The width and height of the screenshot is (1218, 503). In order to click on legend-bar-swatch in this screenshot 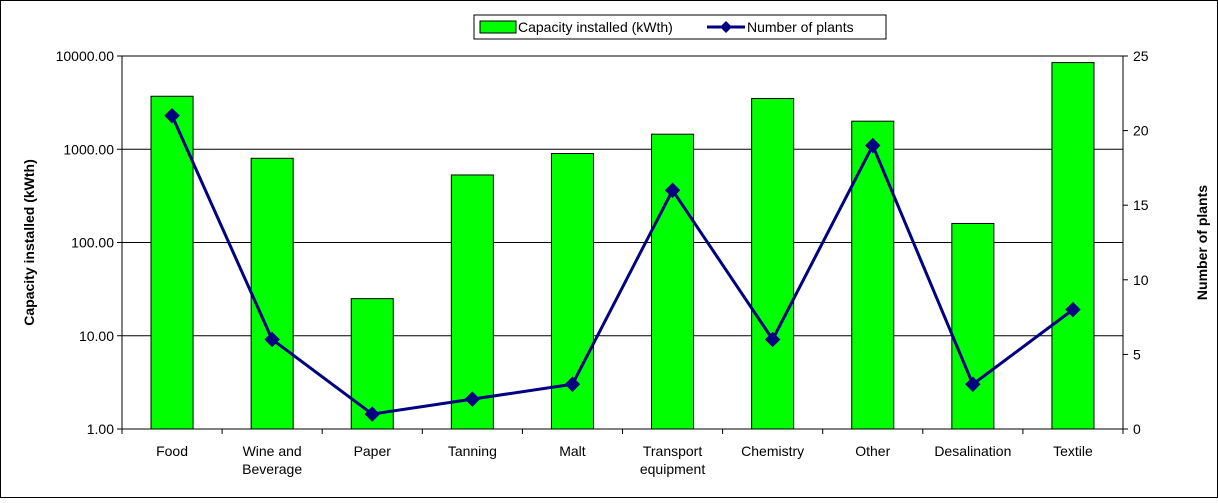, I will do `click(498, 27)`.